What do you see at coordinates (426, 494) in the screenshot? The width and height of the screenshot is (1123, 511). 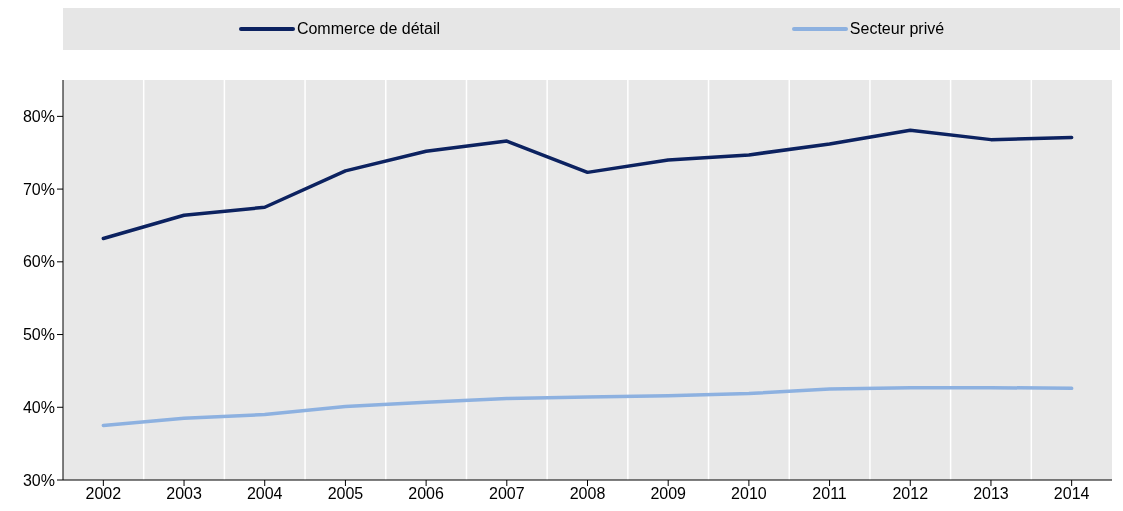 I see `x-tick-label: 2006` at bounding box center [426, 494].